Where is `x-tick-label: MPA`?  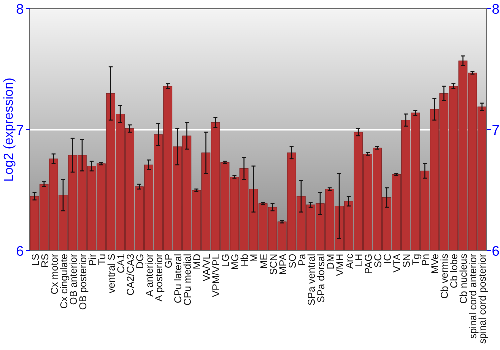 x-tick-label: MPA is located at coordinates (284, 264).